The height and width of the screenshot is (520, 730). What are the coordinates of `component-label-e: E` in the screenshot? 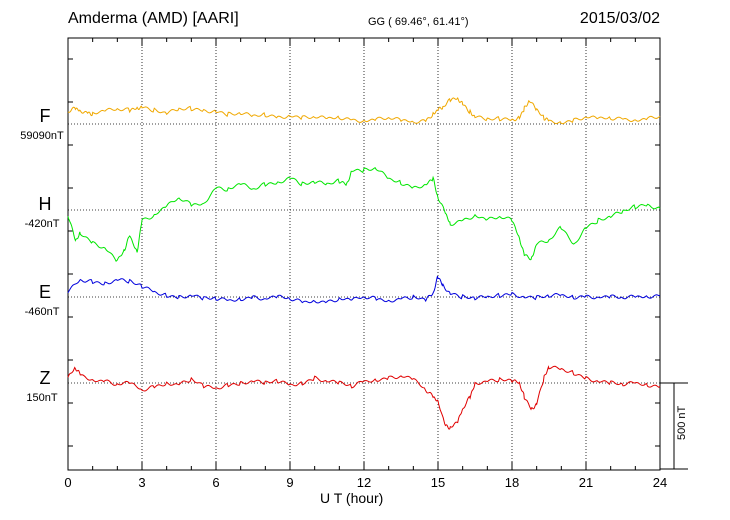 It's located at (44, 292).